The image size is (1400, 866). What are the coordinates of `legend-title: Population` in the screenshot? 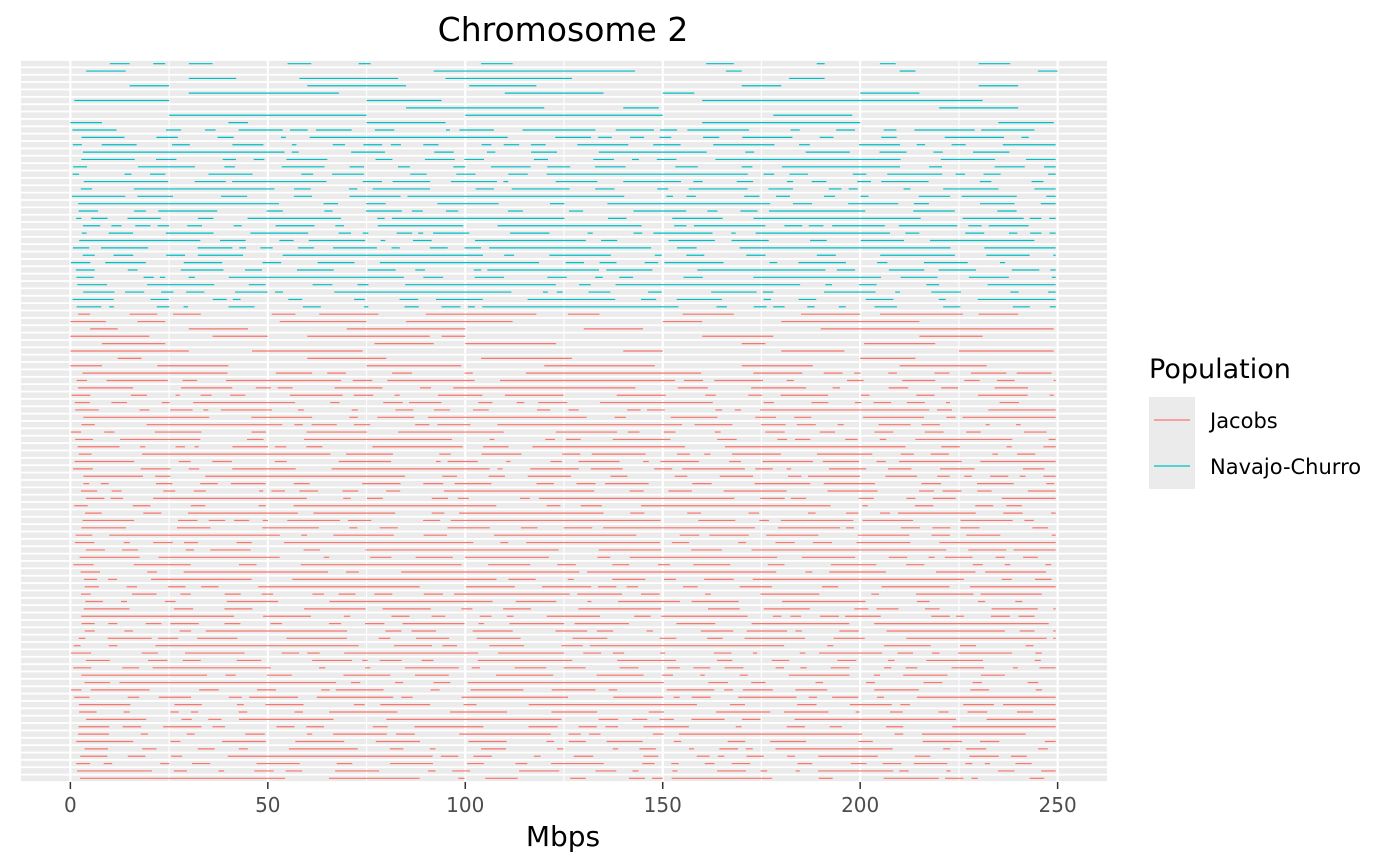 It's located at (1220, 369).